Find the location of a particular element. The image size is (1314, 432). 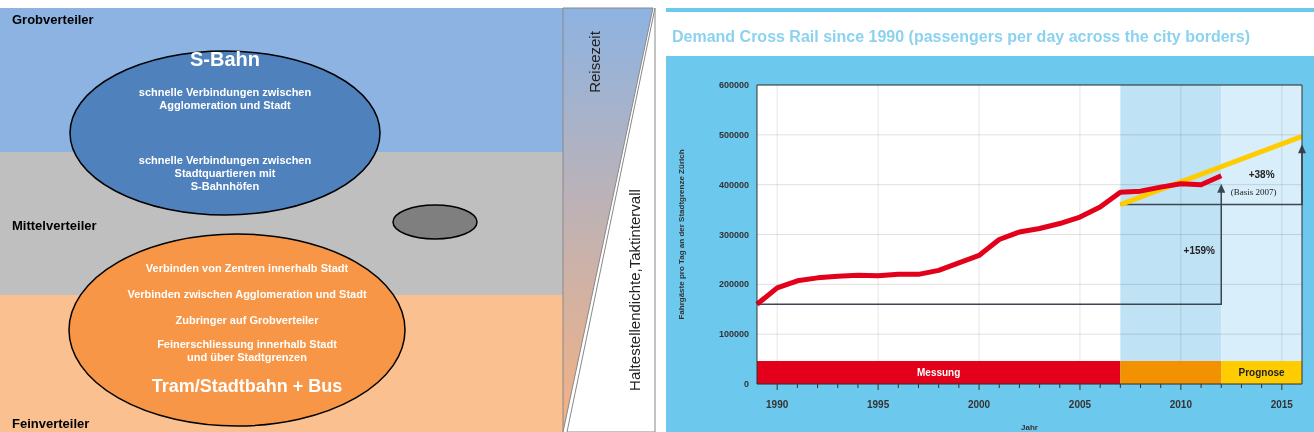

annotation: +38% is located at coordinates (1261, 174).